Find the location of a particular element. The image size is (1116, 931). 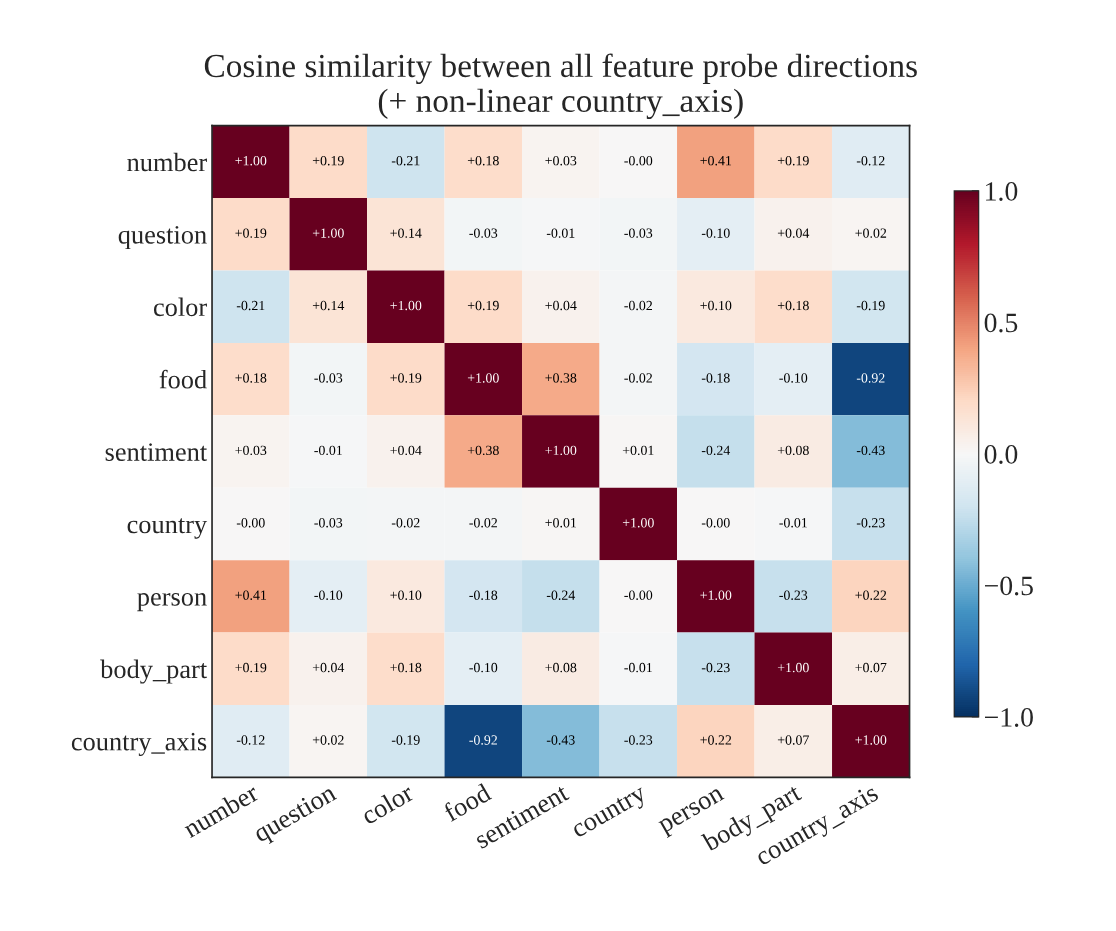

y-tick-label: sentiment is located at coordinates (156, 452).